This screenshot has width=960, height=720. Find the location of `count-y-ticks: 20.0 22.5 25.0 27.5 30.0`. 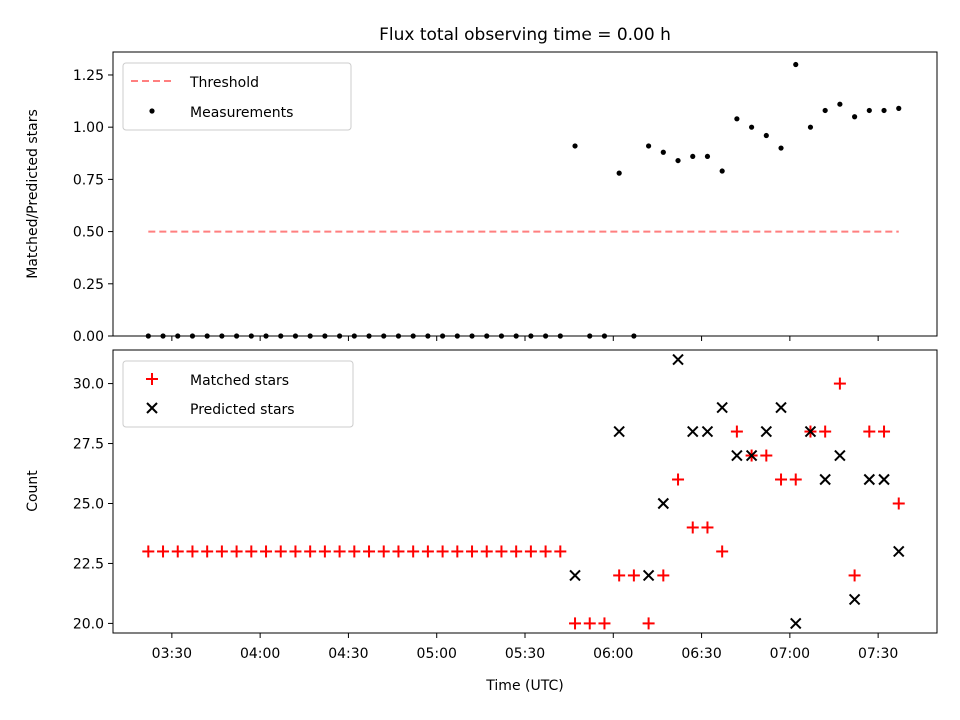

count-y-ticks: 20.0 22.5 25.0 27.5 30.0 is located at coordinates (93, 504).